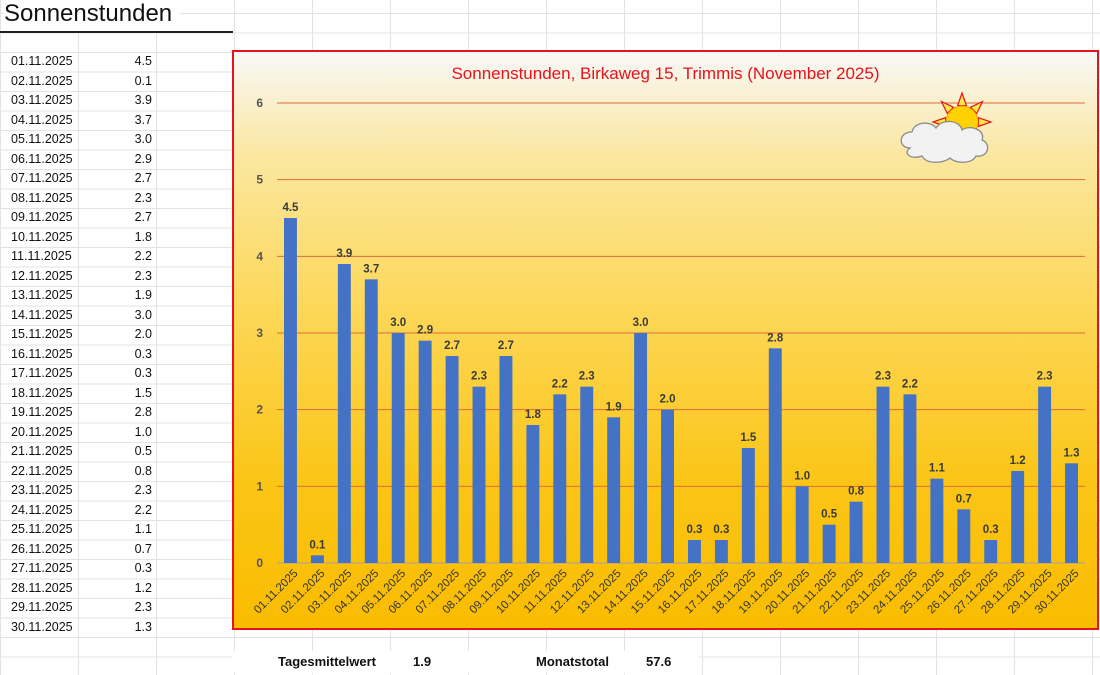  What do you see at coordinates (41, 256) in the screenshot?
I see `date-cell: 11.11.2025` at bounding box center [41, 256].